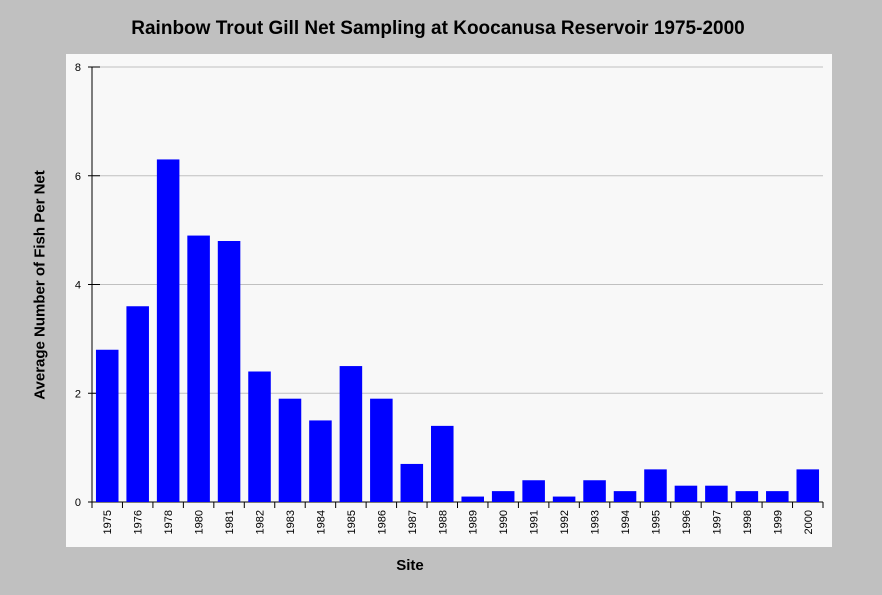 This screenshot has height=595, width=882. Describe the element at coordinates (107, 425) in the screenshot. I see `bar-1975` at that location.